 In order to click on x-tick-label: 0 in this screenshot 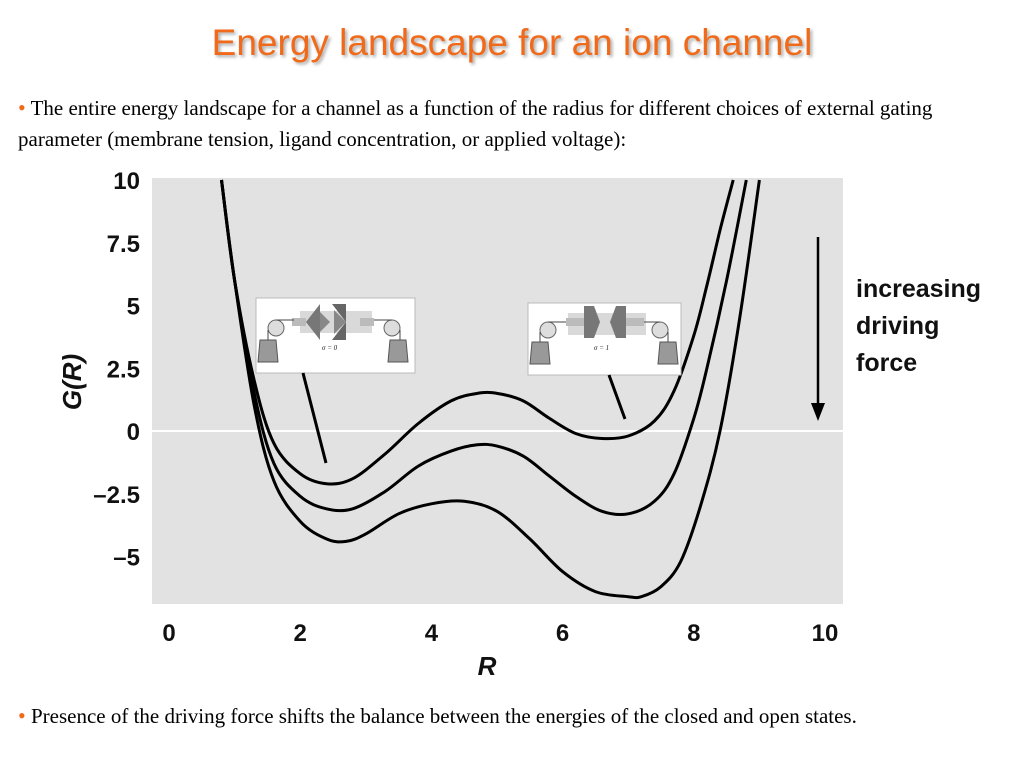, I will do `click(168, 633)`.